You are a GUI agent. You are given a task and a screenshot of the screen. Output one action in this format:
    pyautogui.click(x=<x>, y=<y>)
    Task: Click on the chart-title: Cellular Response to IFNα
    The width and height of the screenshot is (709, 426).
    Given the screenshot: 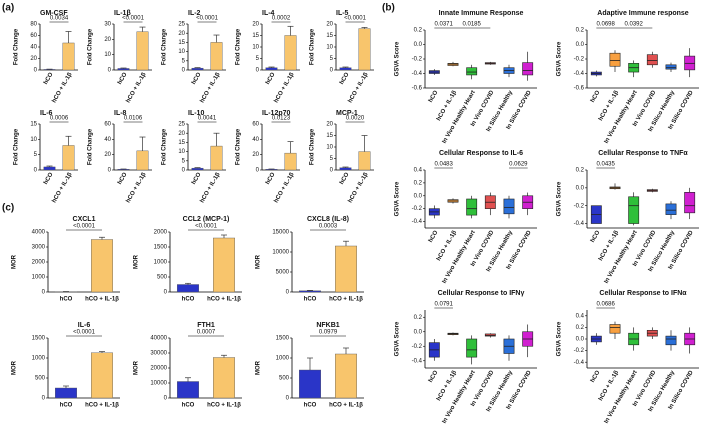 What is the action you would take?
    pyautogui.click(x=643, y=293)
    